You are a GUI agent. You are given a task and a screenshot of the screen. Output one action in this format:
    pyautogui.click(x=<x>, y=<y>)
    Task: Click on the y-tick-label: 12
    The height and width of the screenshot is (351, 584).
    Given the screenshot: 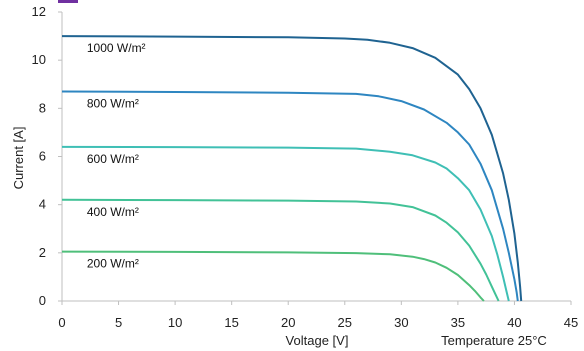 What is the action you would take?
    pyautogui.click(x=39, y=11)
    